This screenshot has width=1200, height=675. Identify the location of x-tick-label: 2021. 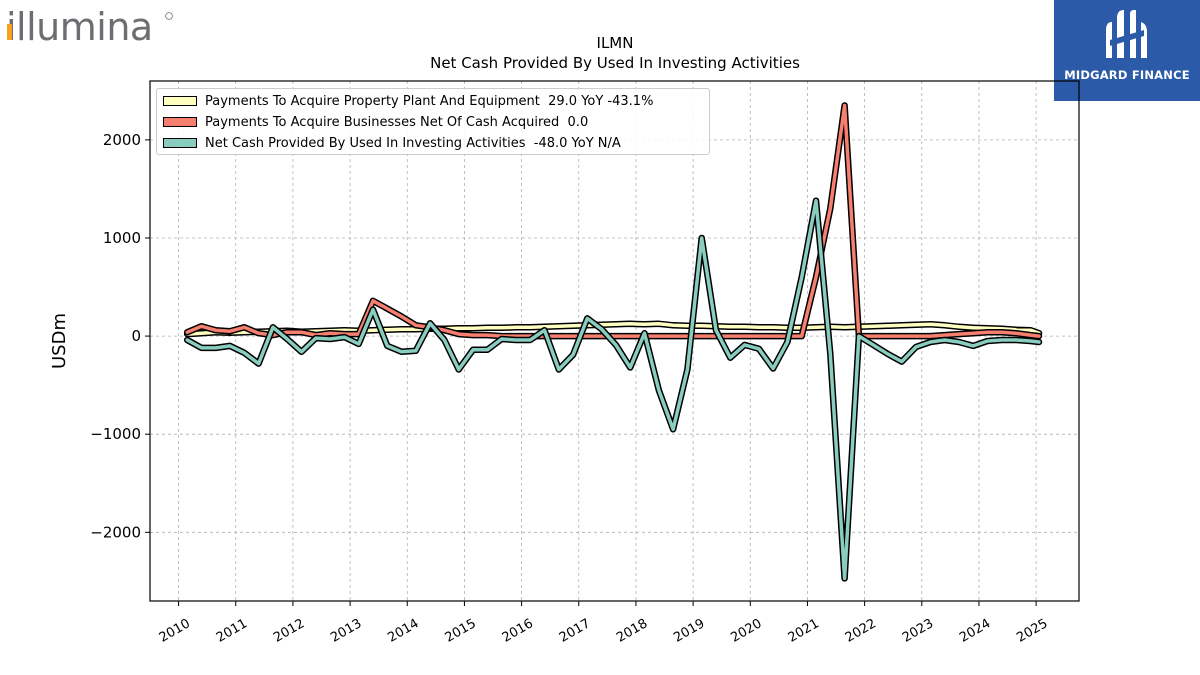
(804, 631).